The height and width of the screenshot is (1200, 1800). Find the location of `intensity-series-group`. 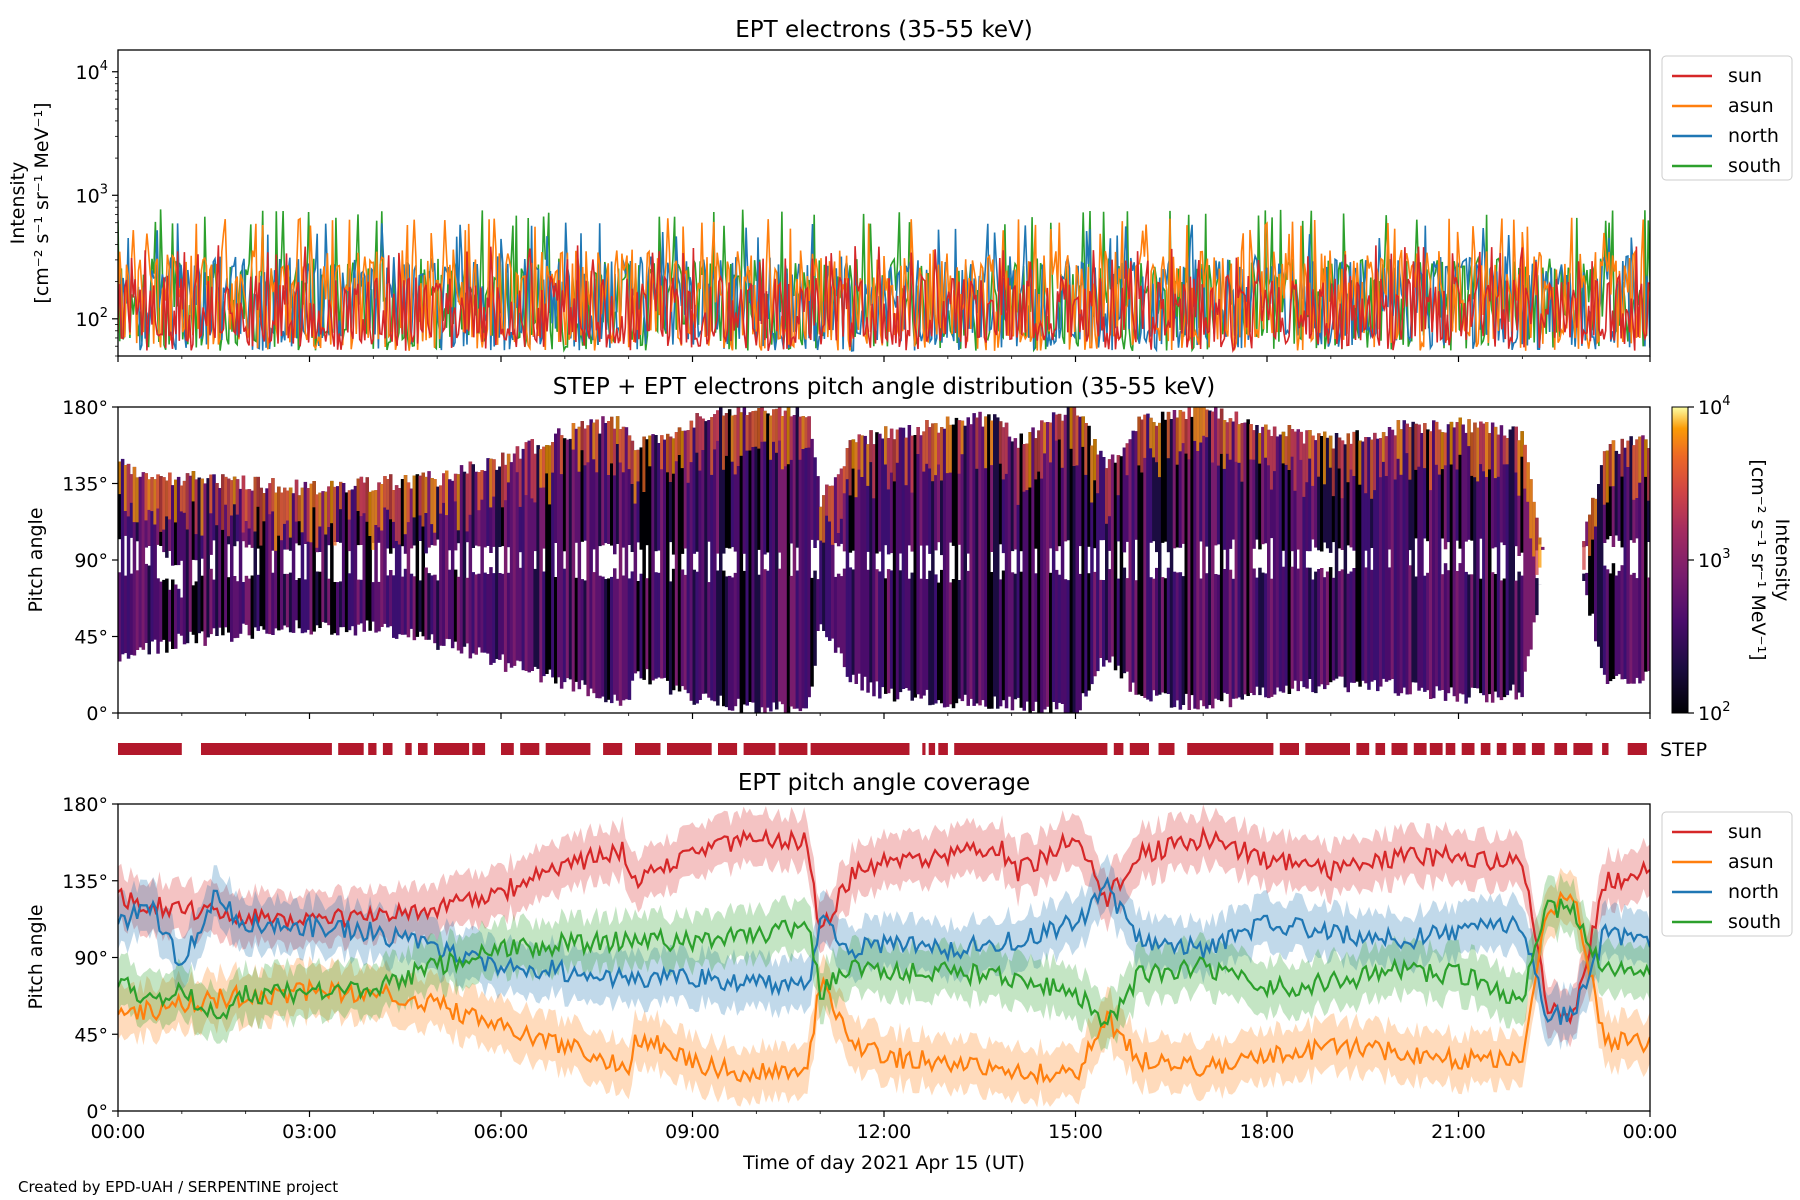

intensity-series-group is located at coordinates (884, 281).